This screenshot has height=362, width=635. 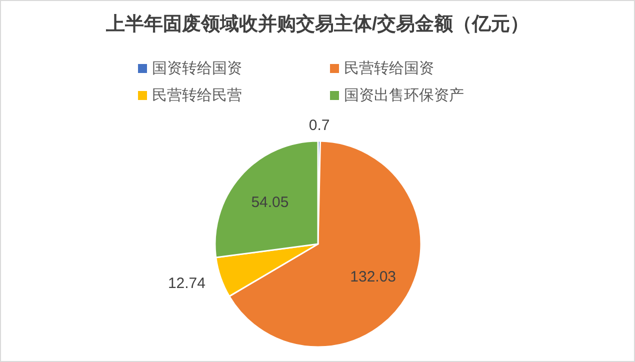 What do you see at coordinates (187, 283) in the screenshot?
I see `data-label: 12.74` at bounding box center [187, 283].